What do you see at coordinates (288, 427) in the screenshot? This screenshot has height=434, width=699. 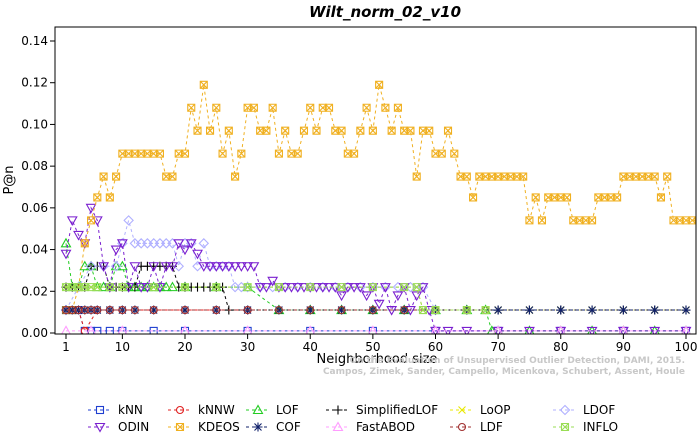 I see `legend-label-COF: COF` at bounding box center [288, 427].